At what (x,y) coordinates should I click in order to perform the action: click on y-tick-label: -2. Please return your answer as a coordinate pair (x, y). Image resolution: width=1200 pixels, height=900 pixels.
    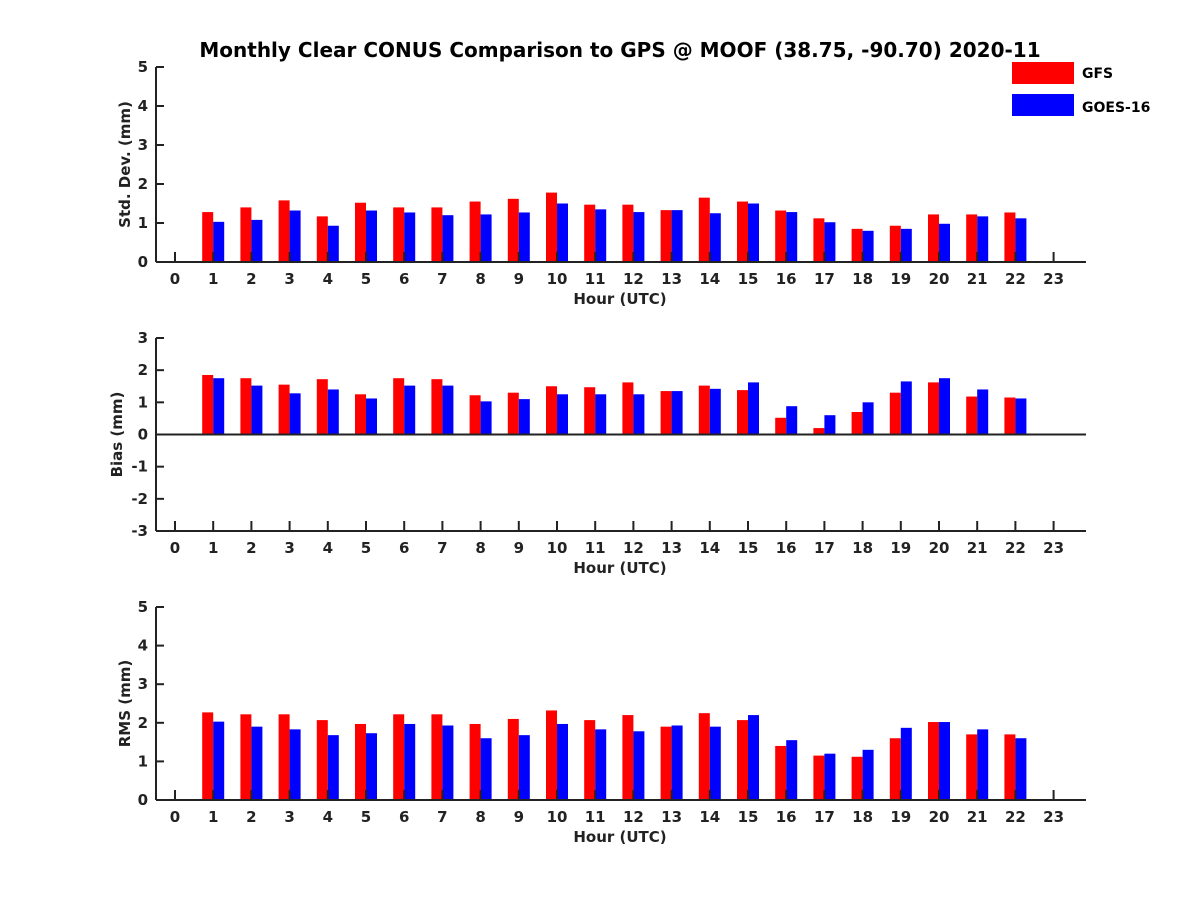
    Looking at the image, I should click on (139, 499).